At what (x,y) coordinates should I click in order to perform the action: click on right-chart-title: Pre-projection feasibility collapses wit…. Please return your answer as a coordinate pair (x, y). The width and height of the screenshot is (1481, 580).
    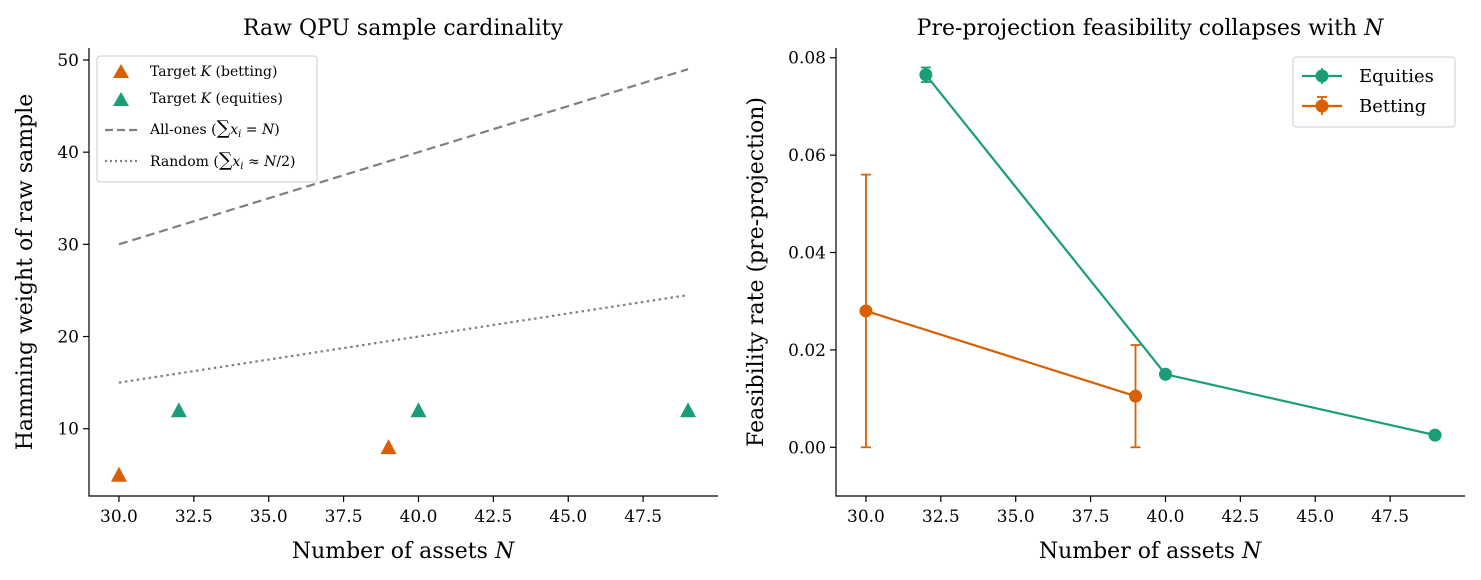
    Looking at the image, I should click on (1150, 28).